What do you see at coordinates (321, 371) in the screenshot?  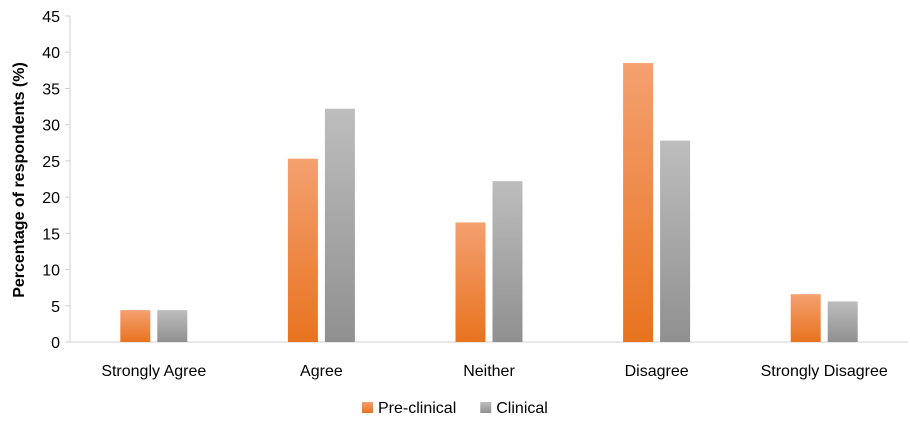 I see `x-tick-label: Agree` at bounding box center [321, 371].